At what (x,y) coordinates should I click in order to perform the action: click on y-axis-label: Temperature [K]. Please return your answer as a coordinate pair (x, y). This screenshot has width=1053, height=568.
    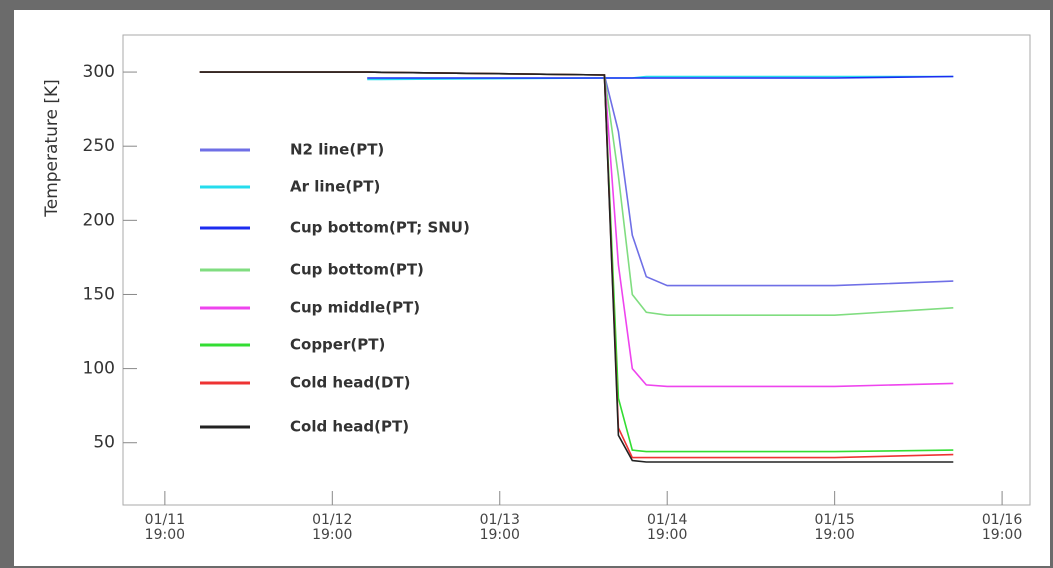
    Looking at the image, I should click on (52, 148).